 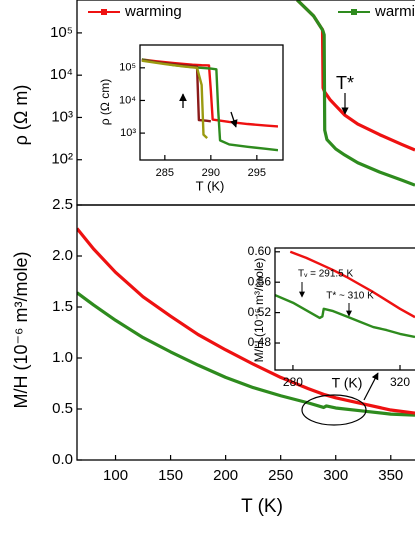 I want to click on x-tick-label: 250, so click(x=280, y=475).